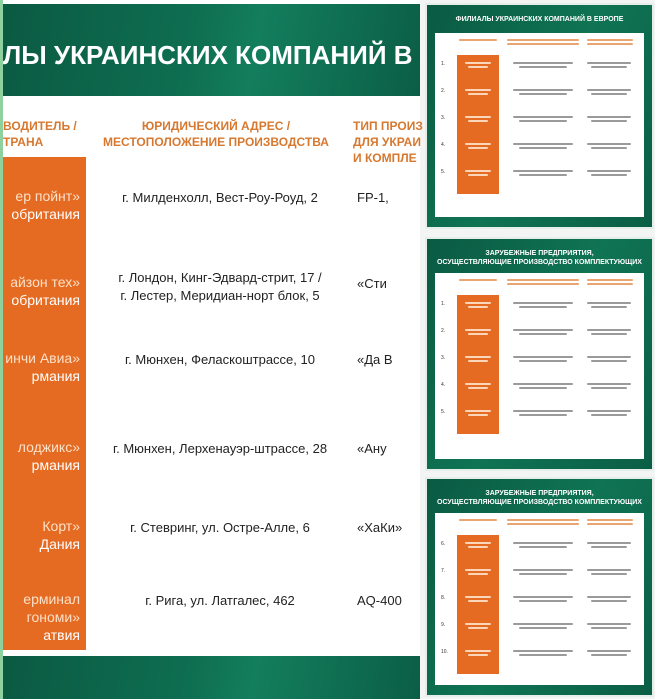 The height and width of the screenshot is (699, 655). Describe the element at coordinates (220, 359) in the screenshot. I see `address-cell: г. Мюнхен, Феласкоштрассе, 10` at that location.